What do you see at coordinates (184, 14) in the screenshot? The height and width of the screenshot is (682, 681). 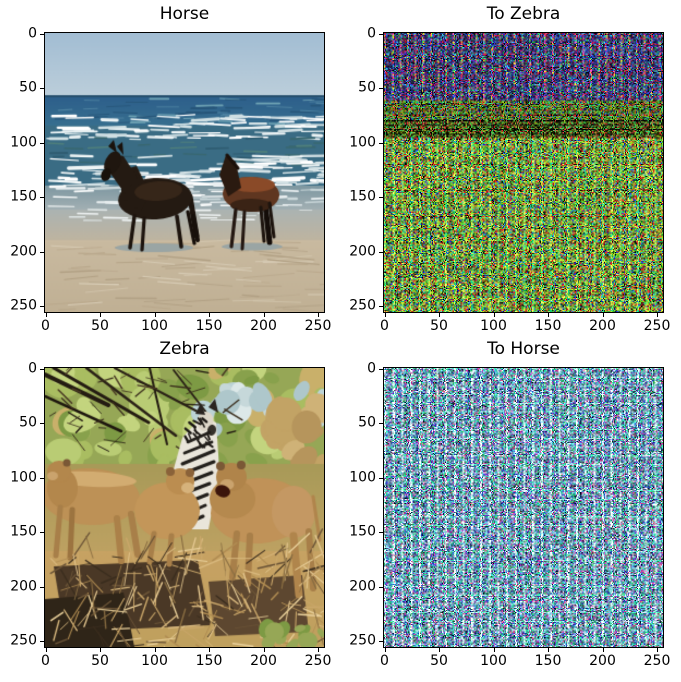 I see `subplot-title: Horse` at bounding box center [184, 14].